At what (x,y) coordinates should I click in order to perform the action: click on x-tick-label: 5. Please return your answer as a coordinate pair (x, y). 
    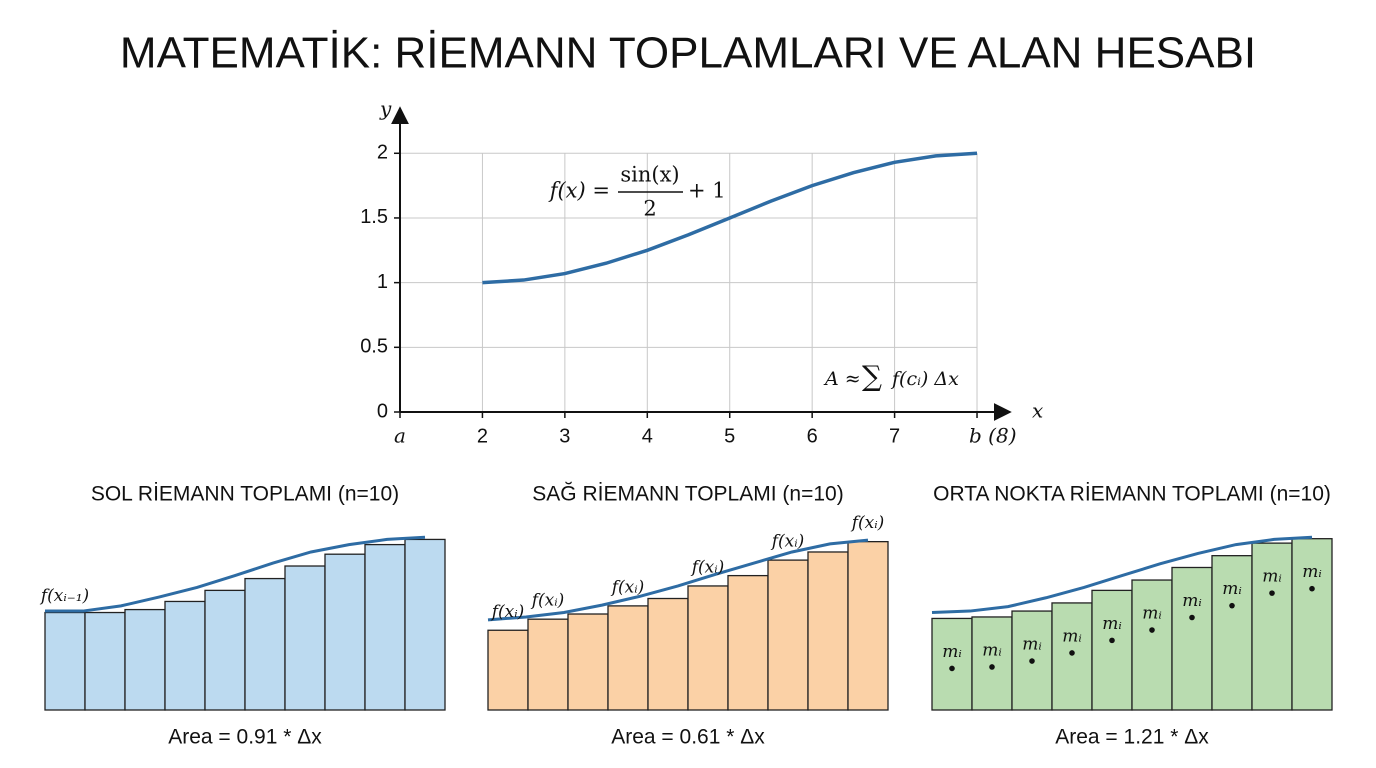
    Looking at the image, I should click on (729, 436).